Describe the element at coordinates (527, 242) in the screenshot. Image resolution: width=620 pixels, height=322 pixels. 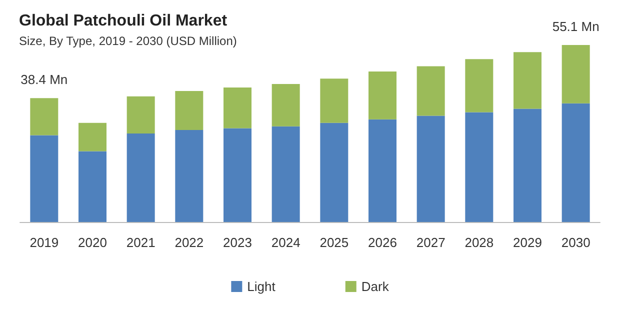
I see `x-tick-label: 2029` at that location.